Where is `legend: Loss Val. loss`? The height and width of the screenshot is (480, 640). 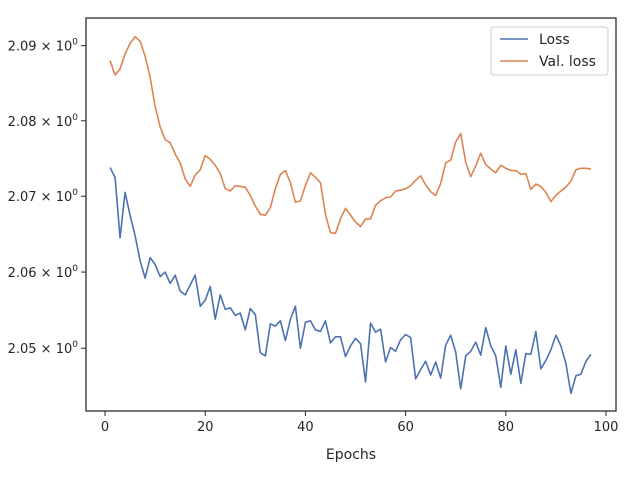
legend: Loss Val. loss is located at coordinates (549, 51).